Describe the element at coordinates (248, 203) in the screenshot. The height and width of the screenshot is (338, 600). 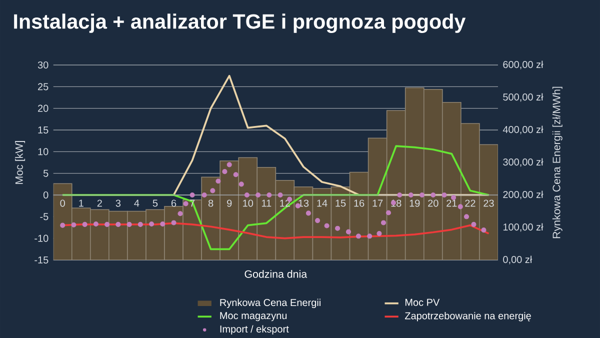
I see `x-tick-label: 10` at that location.